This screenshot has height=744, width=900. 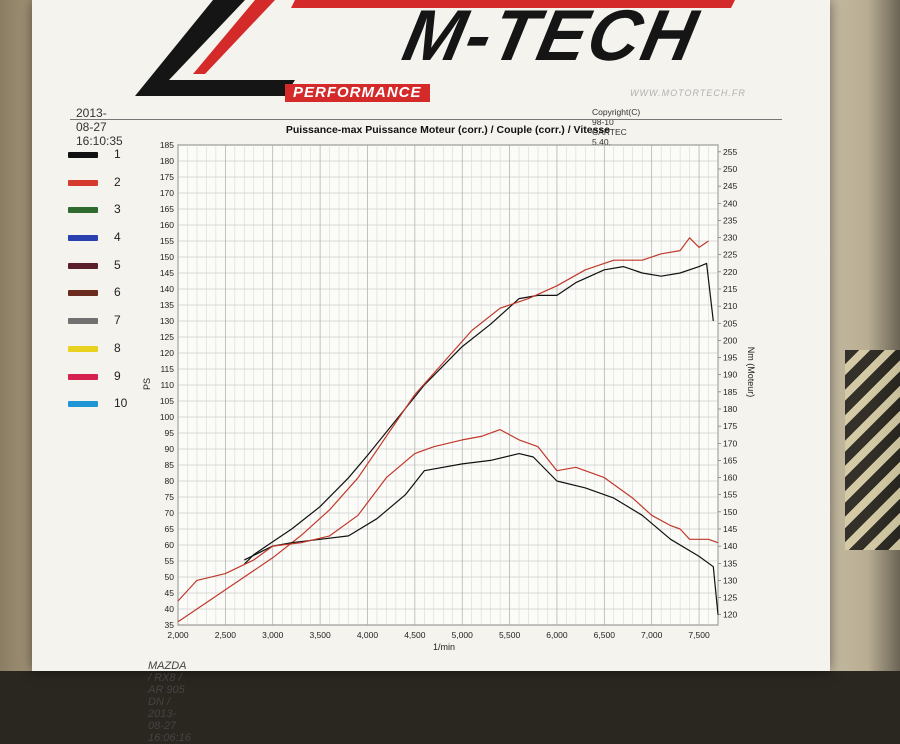 I want to click on y-right-tick-label: 120, so click(x=730, y=615).